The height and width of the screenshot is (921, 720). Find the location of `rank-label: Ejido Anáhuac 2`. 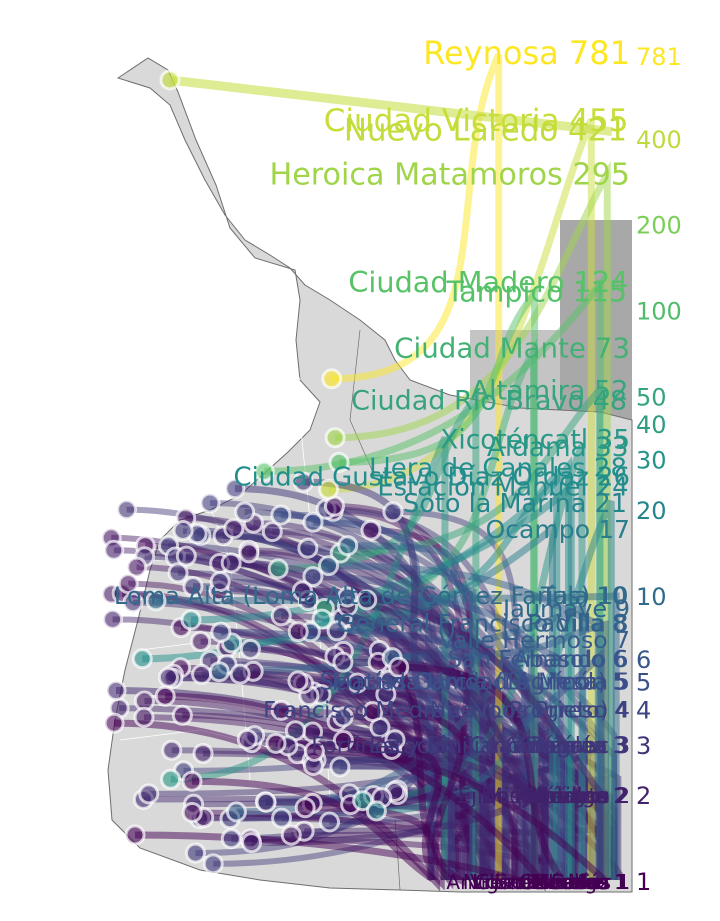

rank-label: Ejido Anáhuac 2 is located at coordinates (543, 795).